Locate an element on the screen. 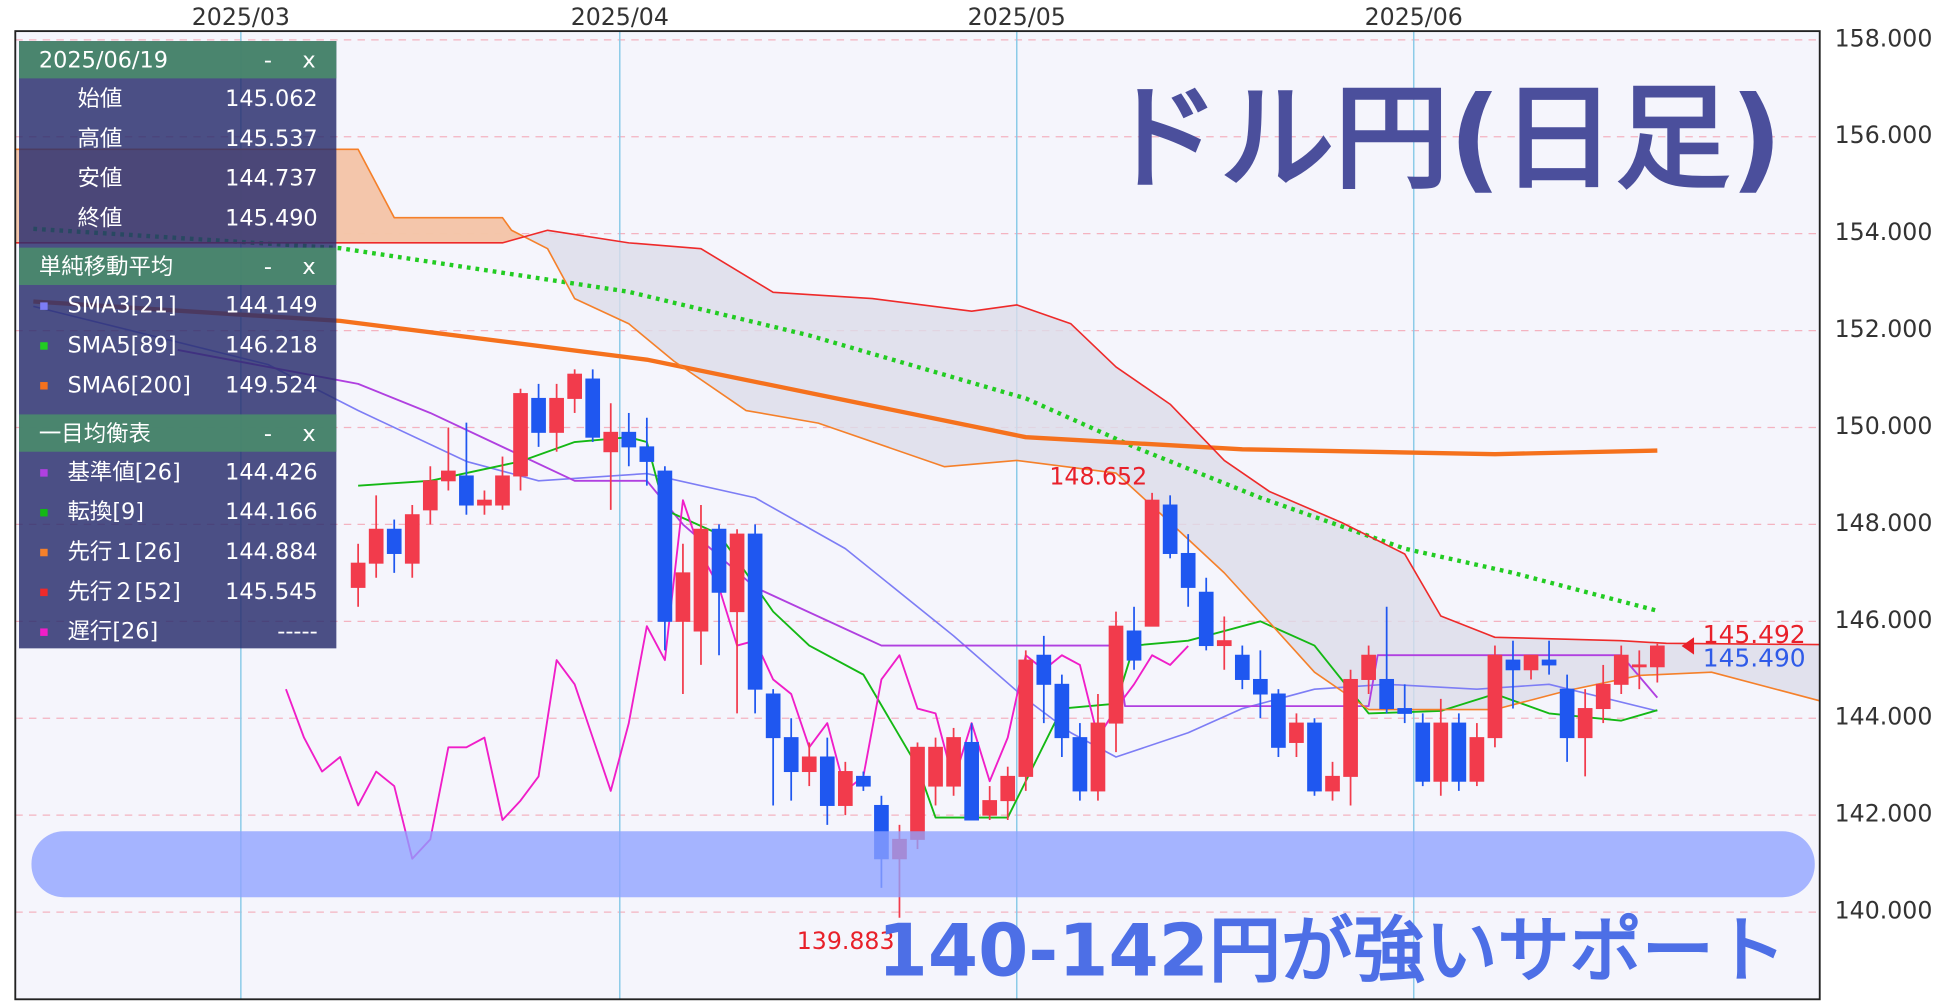 This screenshot has height=1008, width=1952. y-tick-label: 154.000 is located at coordinates (1884, 232).